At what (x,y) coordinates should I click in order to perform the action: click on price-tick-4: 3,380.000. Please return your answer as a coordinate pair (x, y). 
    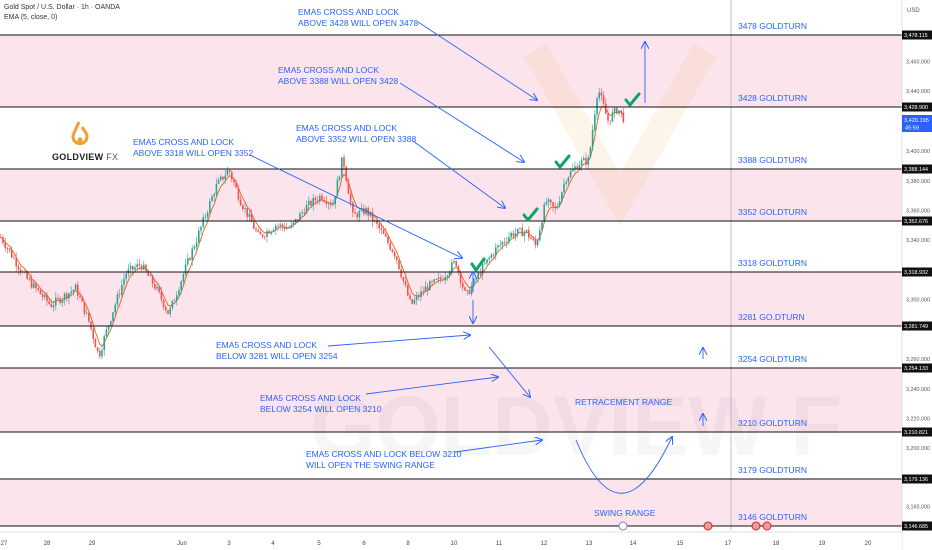
    Looking at the image, I should click on (918, 182).